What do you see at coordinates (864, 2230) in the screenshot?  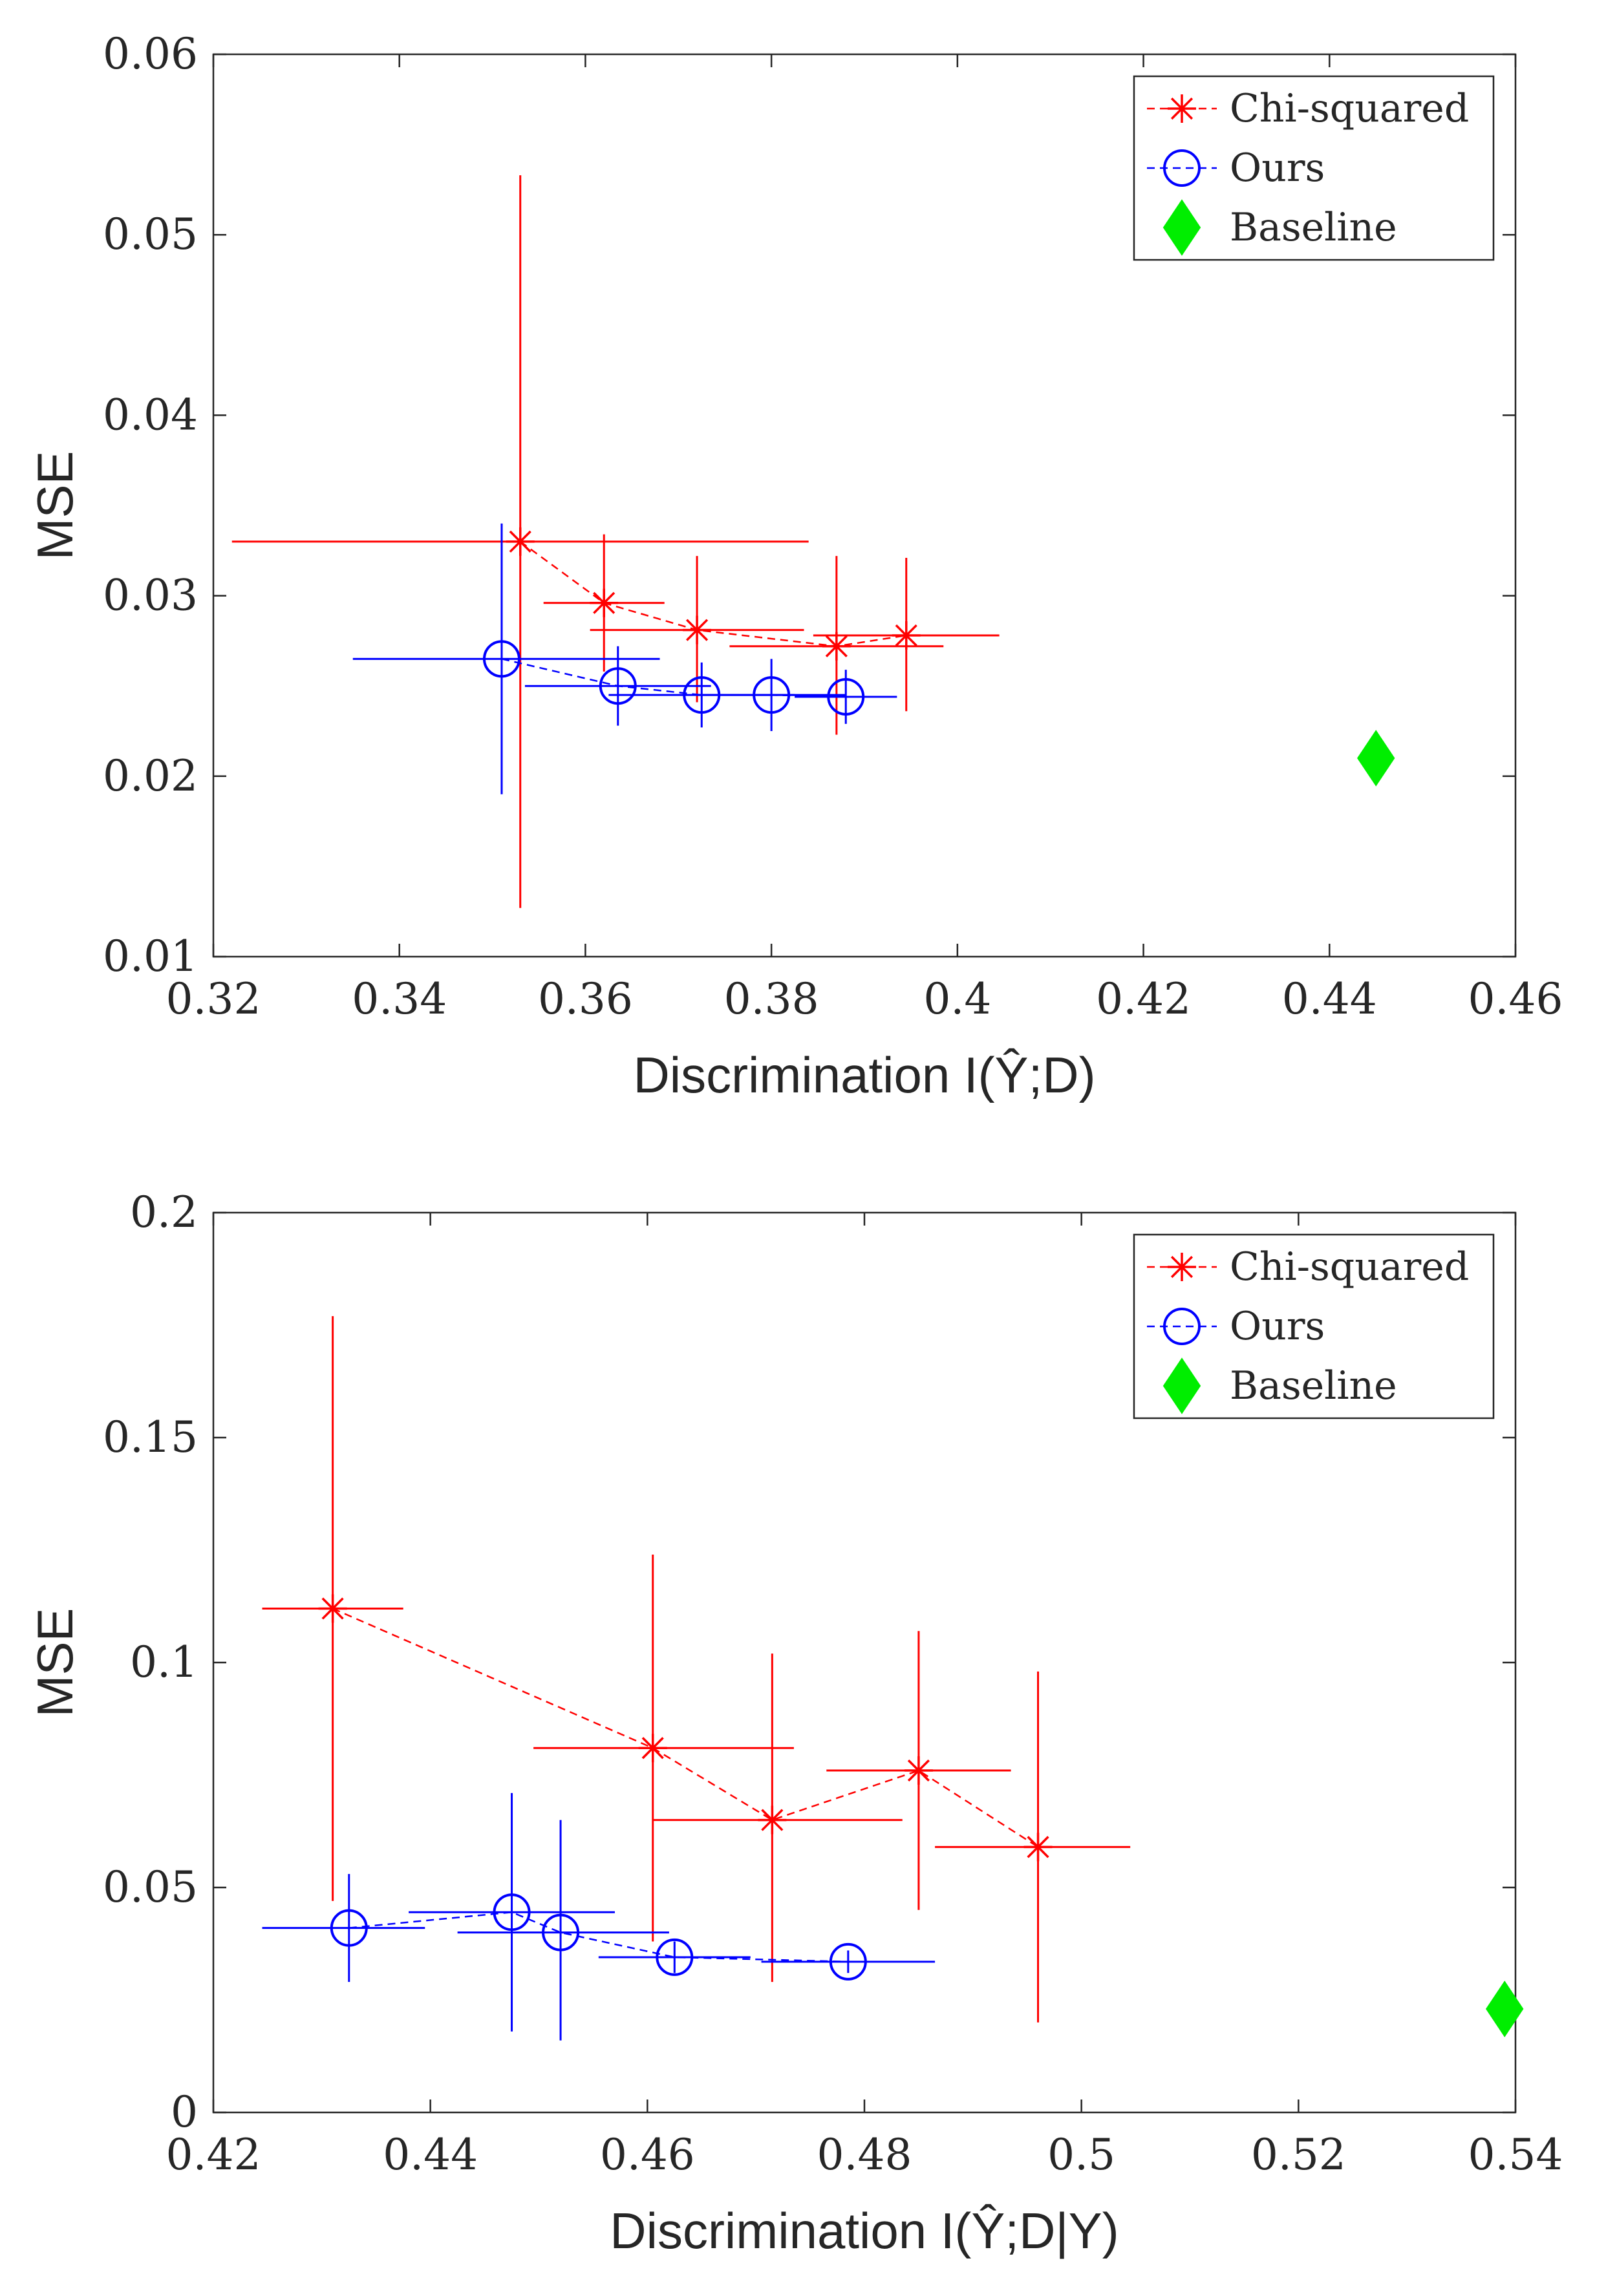 I see `x-axis-label: Discrimination I(Ŷ;D|Y)` at bounding box center [864, 2230].